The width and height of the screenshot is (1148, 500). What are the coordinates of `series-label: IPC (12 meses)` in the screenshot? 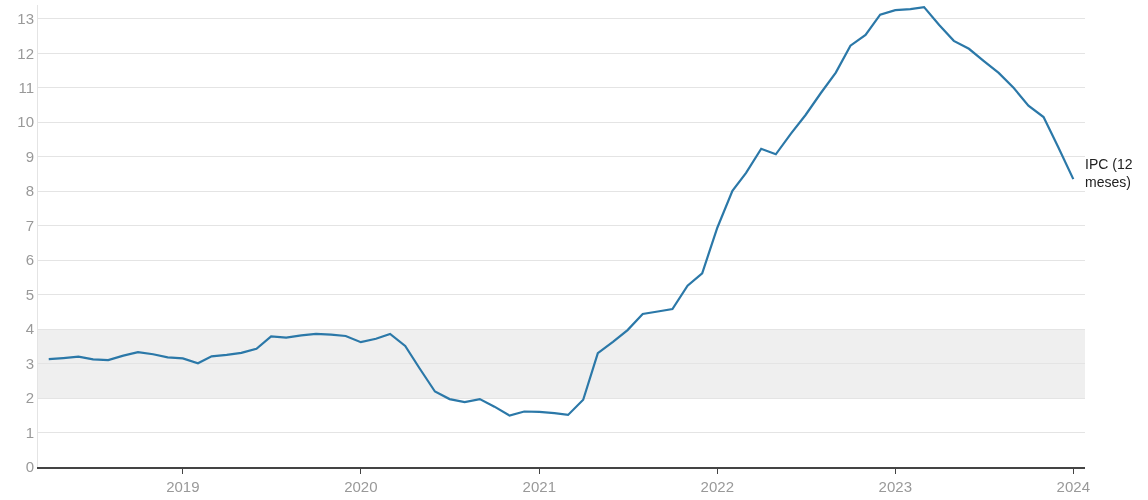 It's located at (1109, 173).